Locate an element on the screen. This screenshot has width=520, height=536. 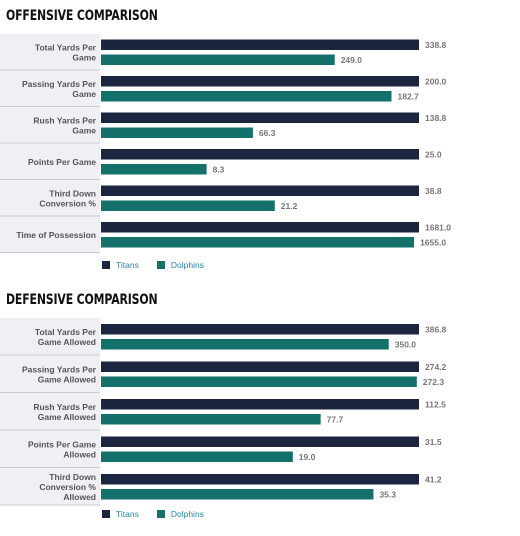
titans-value-label: 274.2 is located at coordinates (436, 367).